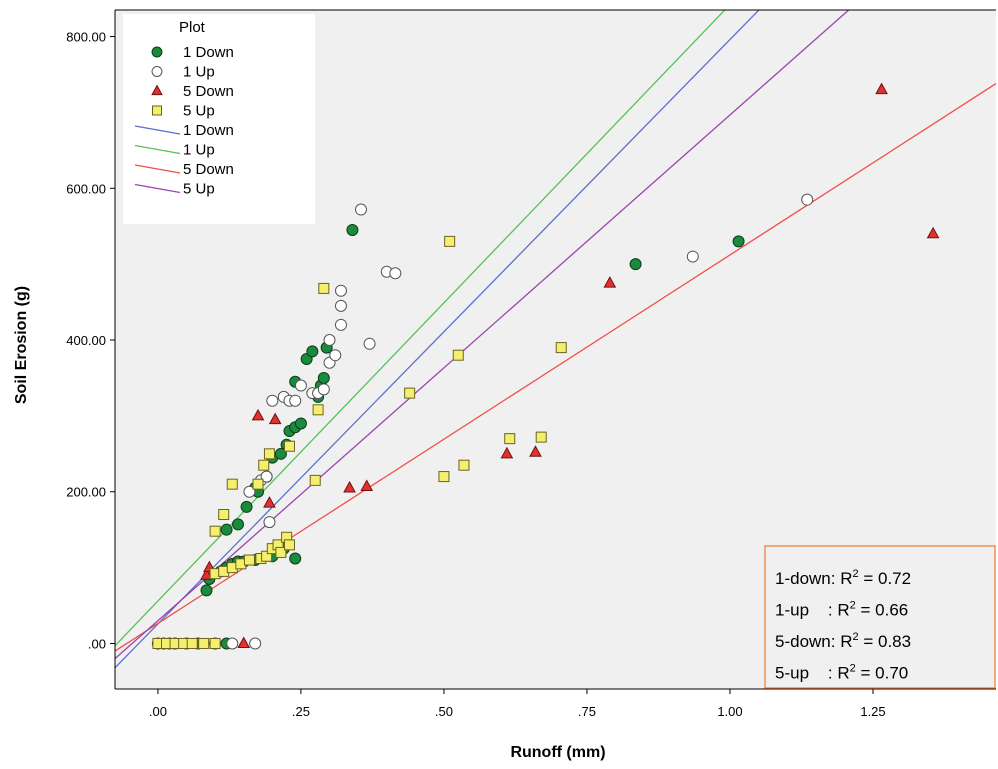 Image resolution: width=998 pixels, height=769 pixels. Describe the element at coordinates (843, 641) in the screenshot. I see `r2-annotation: 5-down: R2 = 0.83` at that location.